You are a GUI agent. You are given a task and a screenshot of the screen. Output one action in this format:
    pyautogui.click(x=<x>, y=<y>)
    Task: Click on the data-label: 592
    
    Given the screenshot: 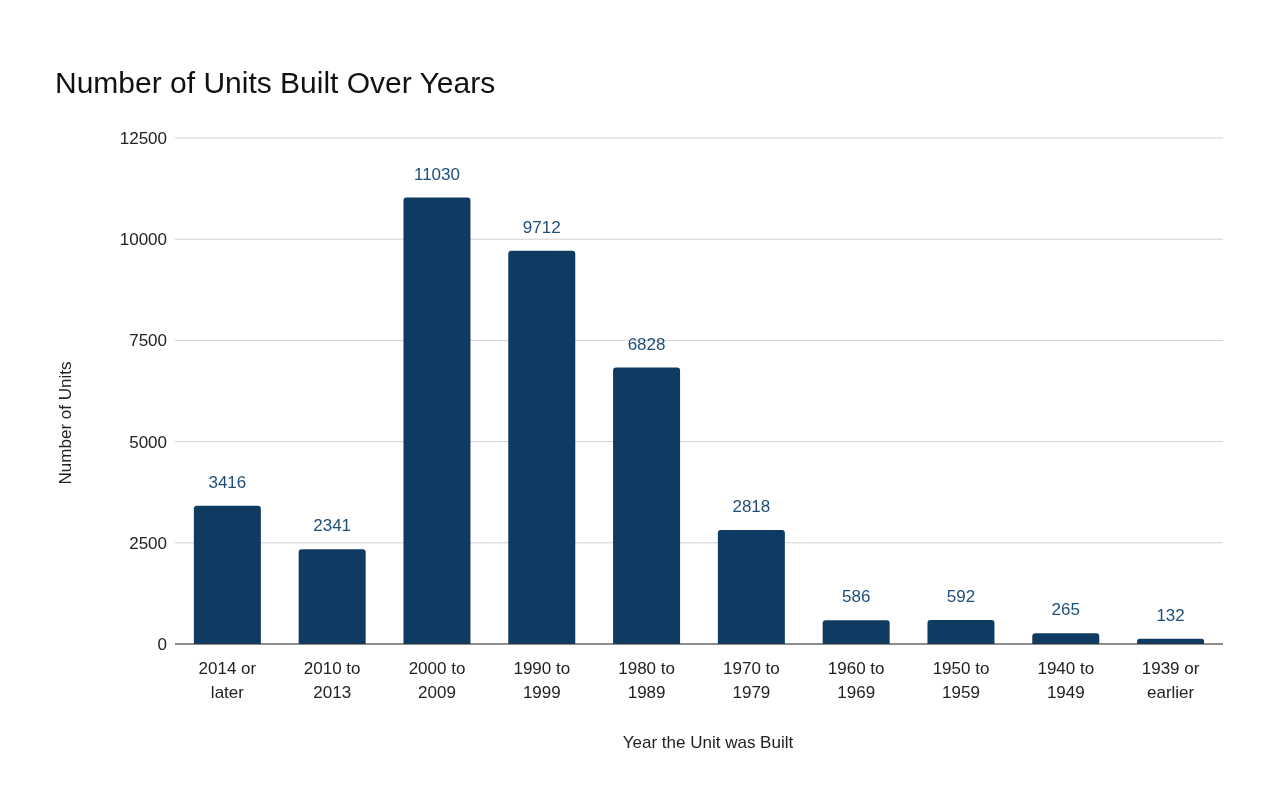 What is the action you would take?
    pyautogui.click(x=961, y=597)
    